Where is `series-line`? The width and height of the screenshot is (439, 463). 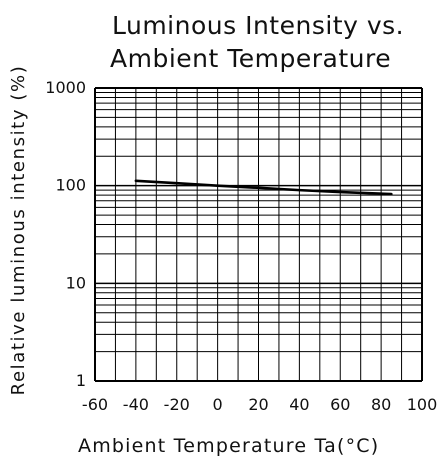 series-line is located at coordinates (263, 187).